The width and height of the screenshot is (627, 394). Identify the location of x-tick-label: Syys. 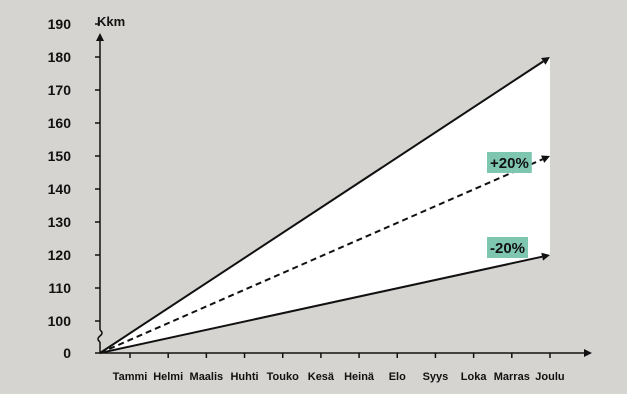
(436, 377).